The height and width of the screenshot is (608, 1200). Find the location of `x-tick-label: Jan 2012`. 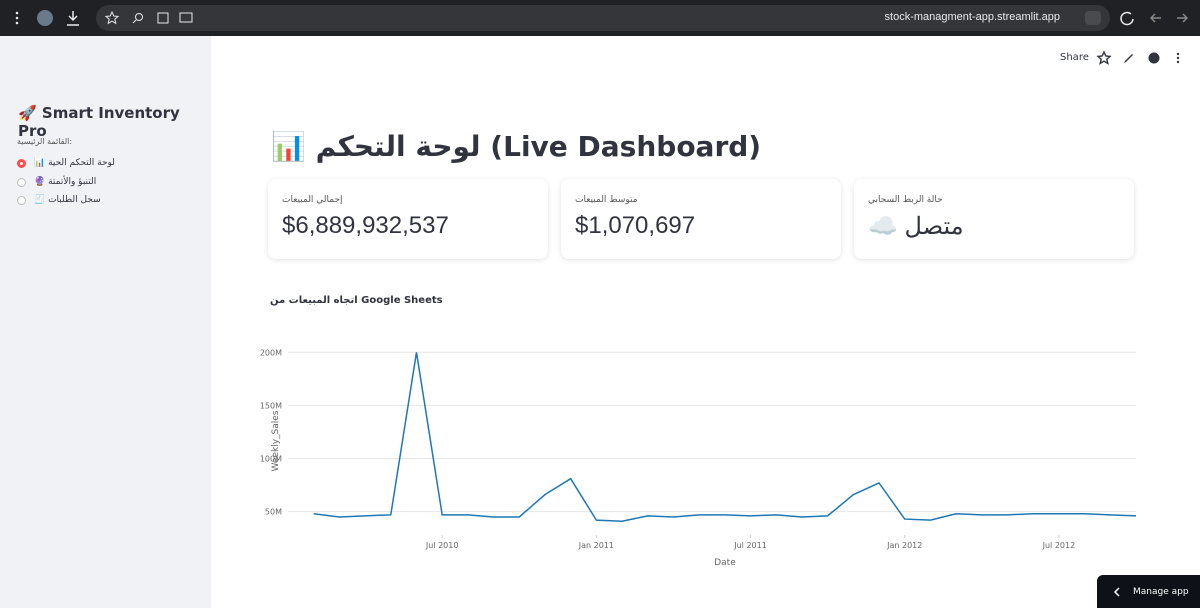

x-tick-label: Jan 2012 is located at coordinates (904, 545).